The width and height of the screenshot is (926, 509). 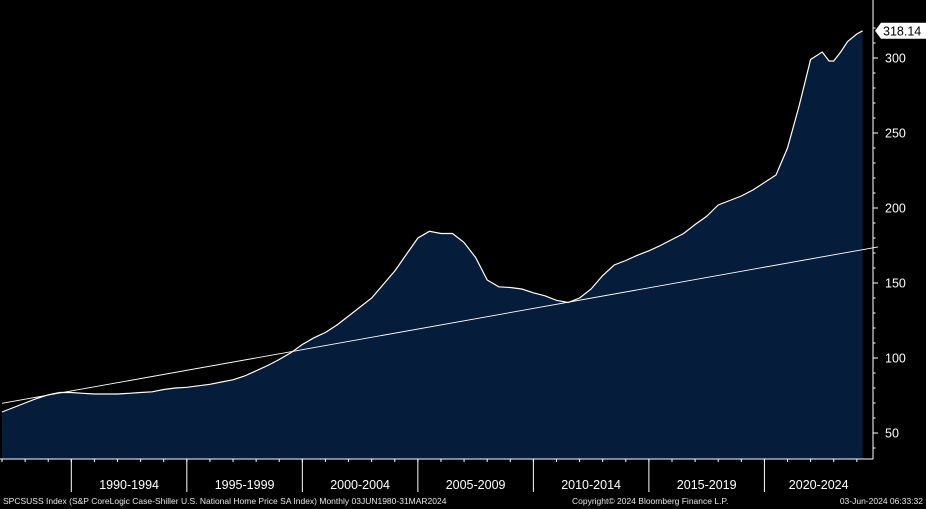 What do you see at coordinates (360, 485) in the screenshot?
I see `x-period-label: 2000-2004` at bounding box center [360, 485].